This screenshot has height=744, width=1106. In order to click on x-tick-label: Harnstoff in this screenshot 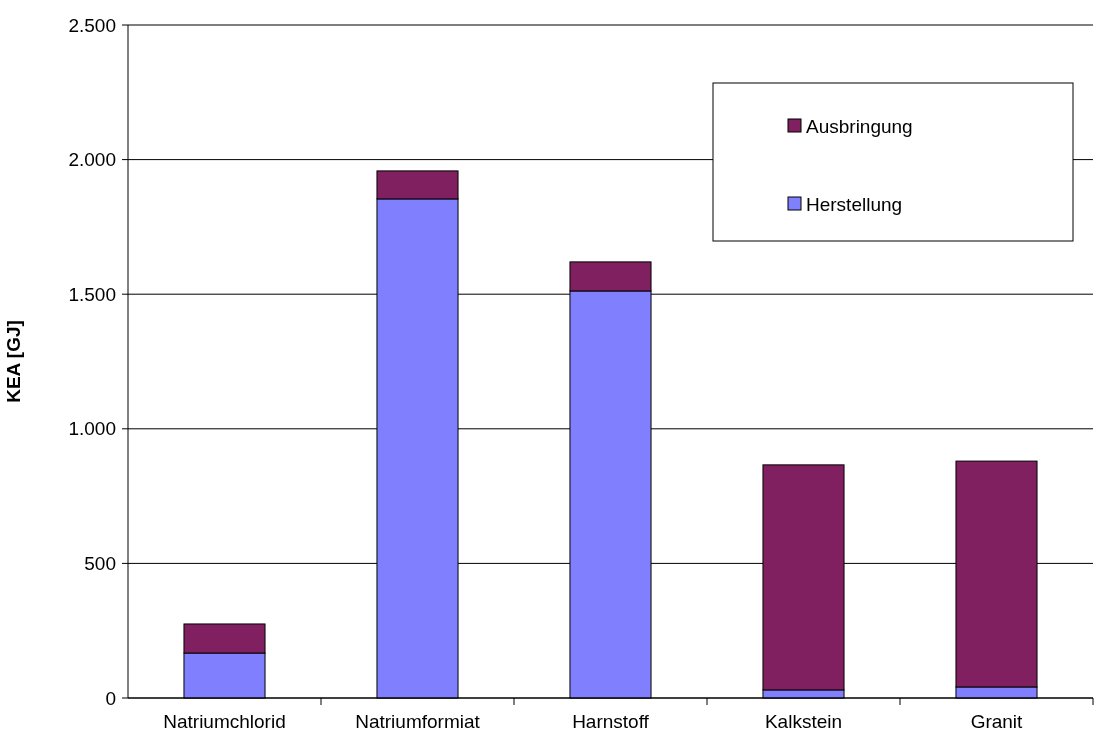, I will do `click(611, 721)`.